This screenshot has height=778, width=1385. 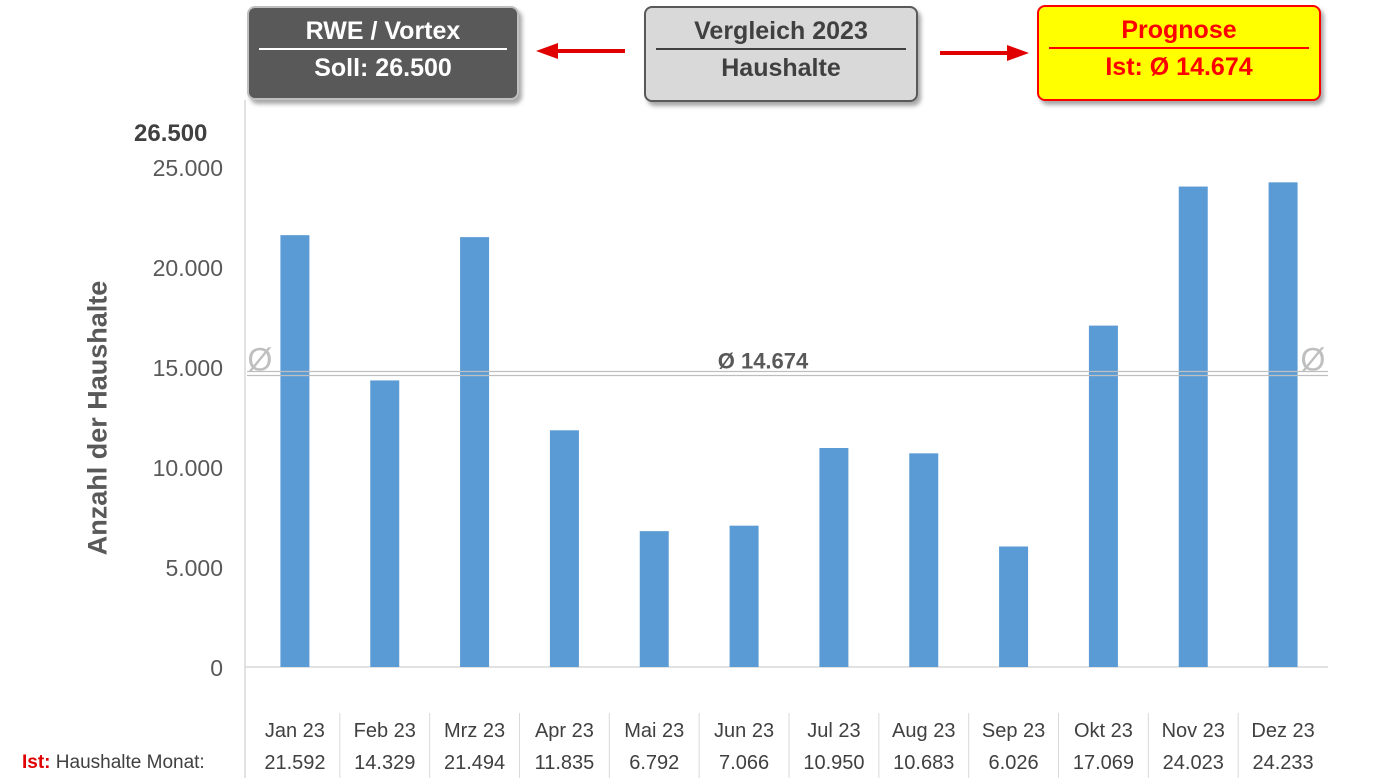 I want to click on x-tick-label: Mai 23, so click(x=654, y=731).